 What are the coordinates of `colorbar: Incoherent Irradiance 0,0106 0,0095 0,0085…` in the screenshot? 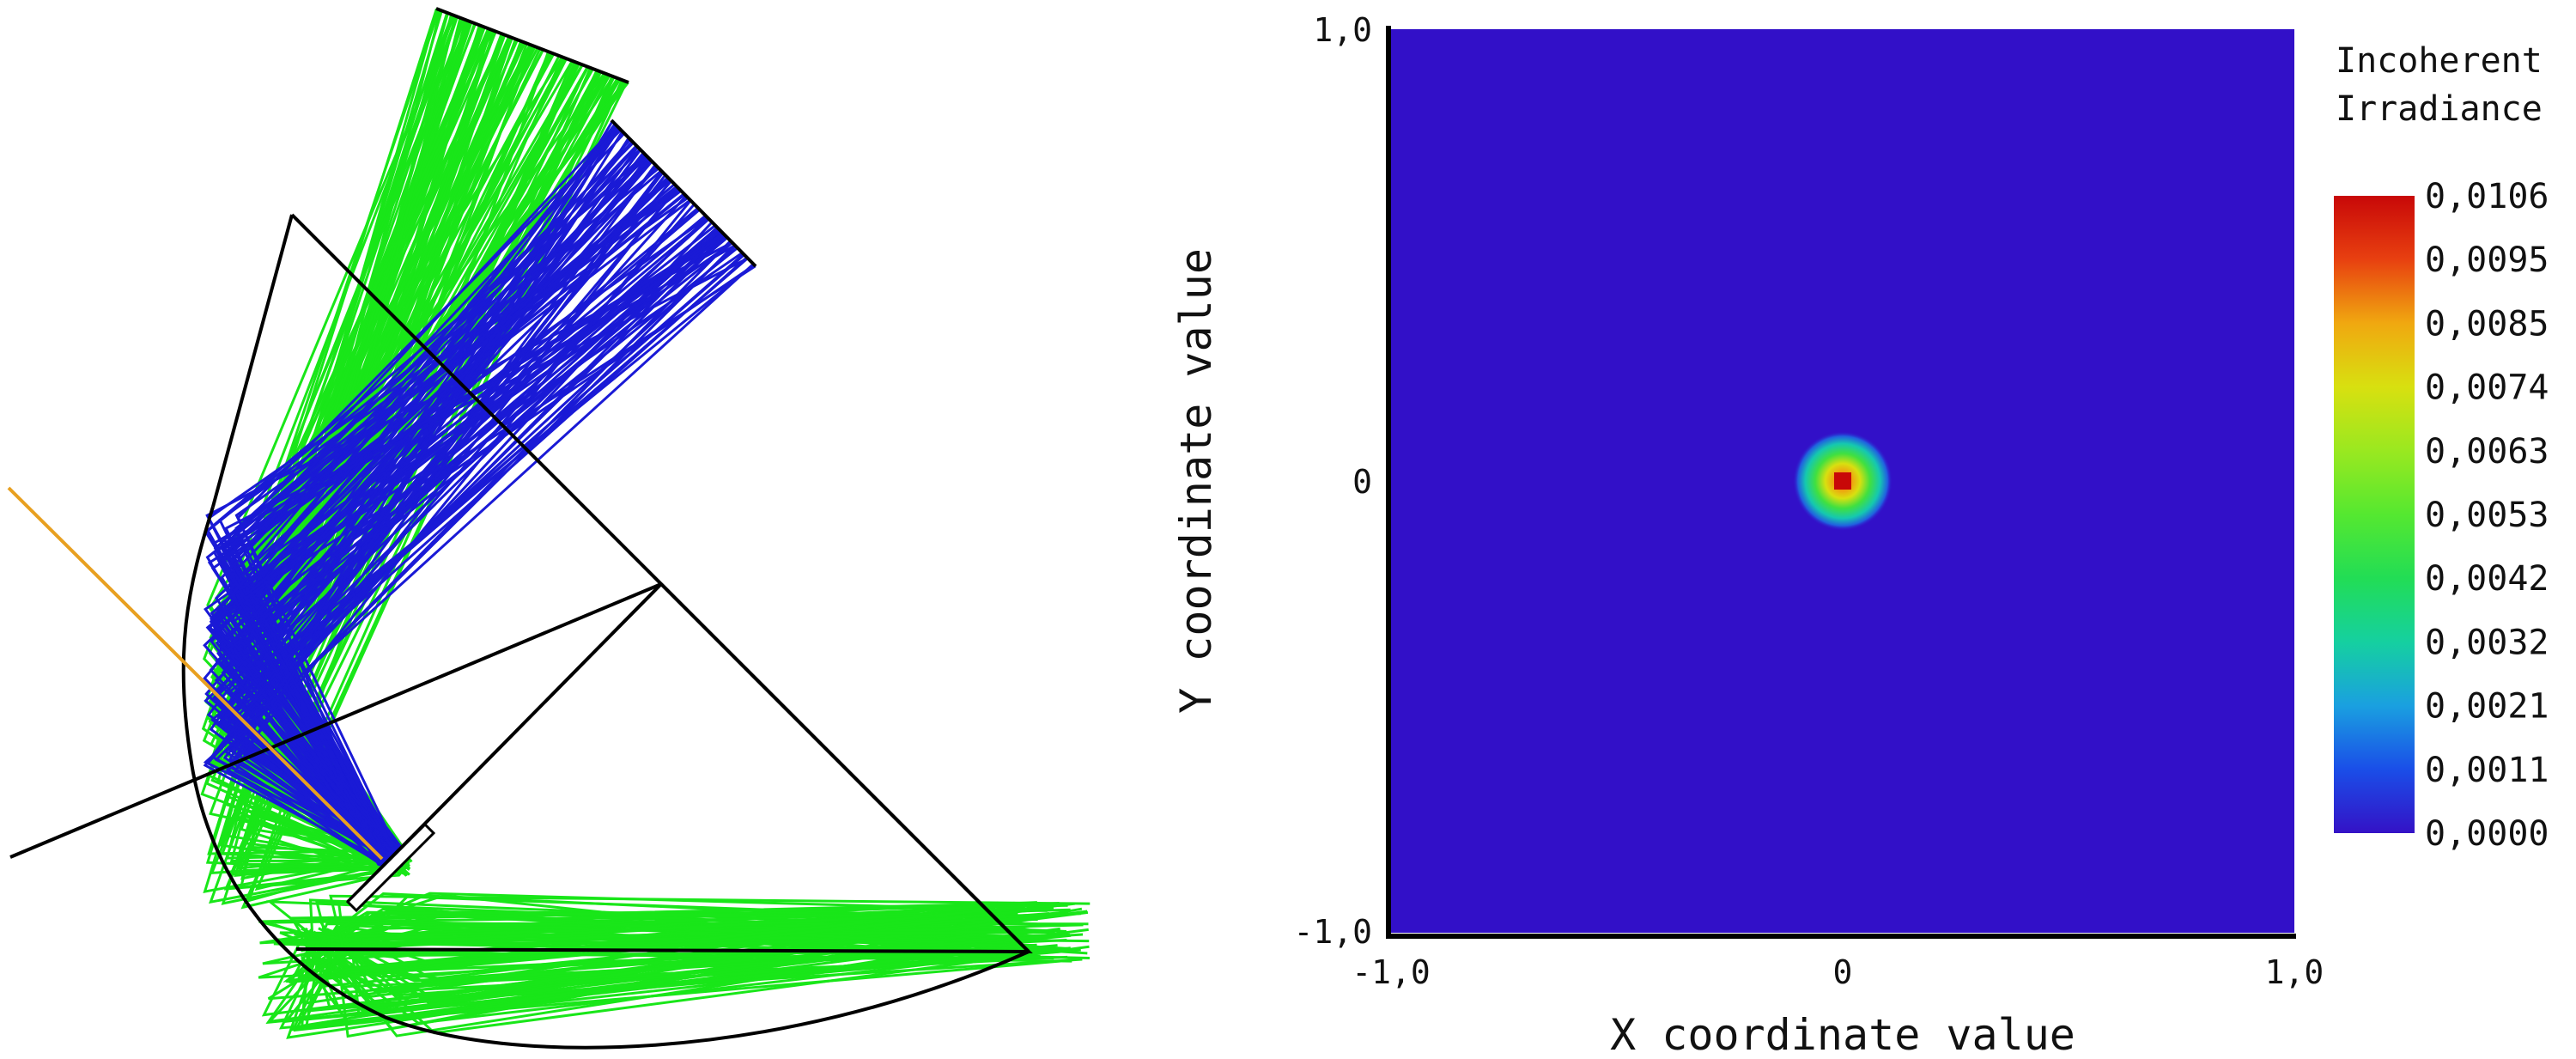 It's located at (2441, 447).